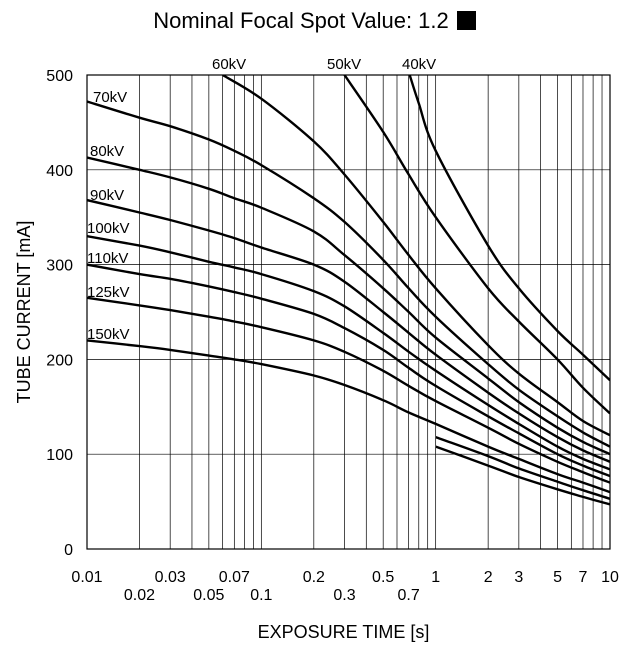 The image size is (629, 646). Describe the element at coordinates (518, 577) in the screenshot. I see `x-tick-label: 3` at that location.